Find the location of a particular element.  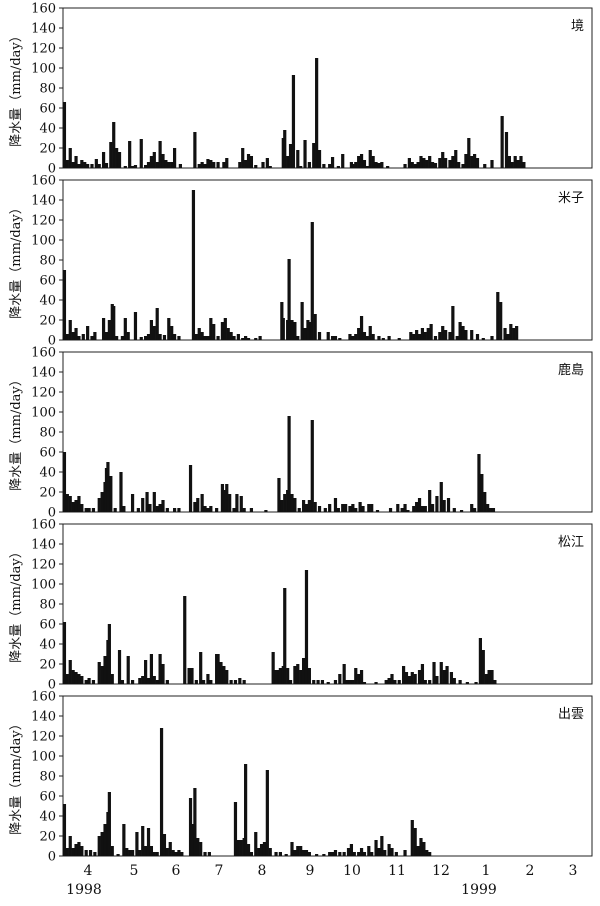

month-label: 5 is located at coordinates (134, 871).